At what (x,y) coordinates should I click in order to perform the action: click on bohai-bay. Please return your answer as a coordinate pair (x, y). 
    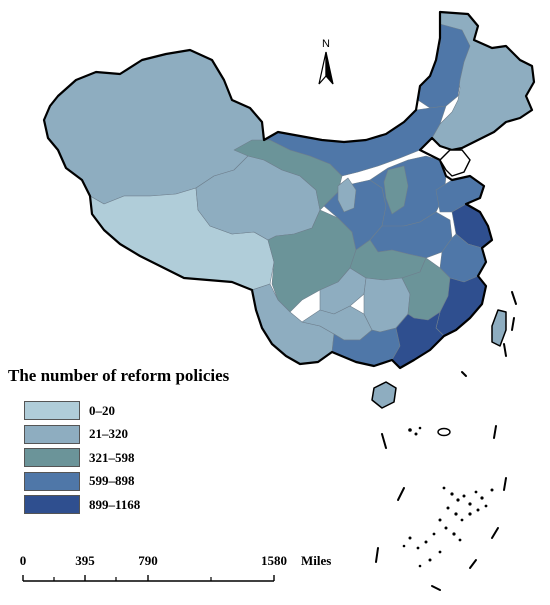
    Looking at the image, I should click on (455, 163).